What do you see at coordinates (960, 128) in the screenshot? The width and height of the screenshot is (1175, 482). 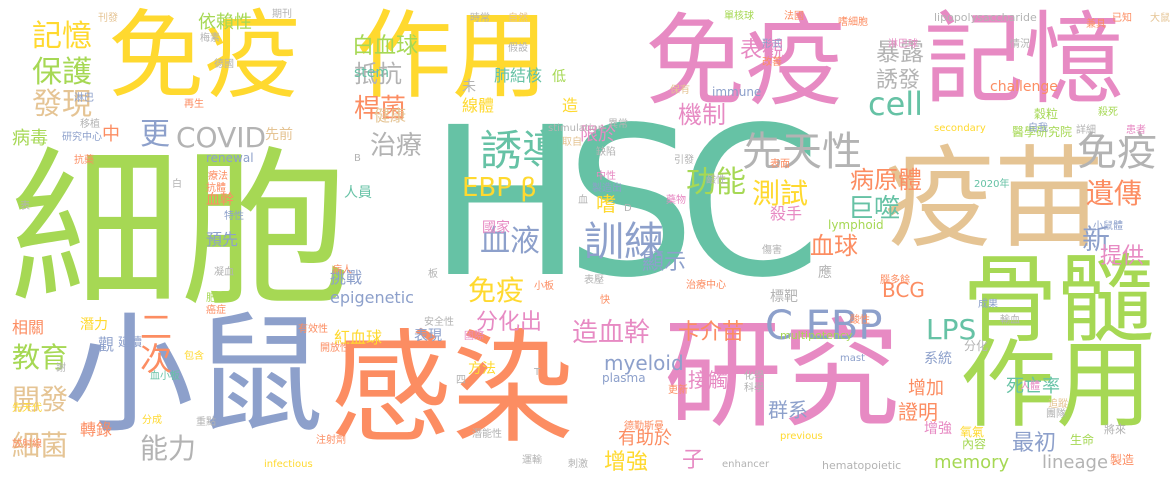 I see `cloud-word: secondary` at bounding box center [960, 128].